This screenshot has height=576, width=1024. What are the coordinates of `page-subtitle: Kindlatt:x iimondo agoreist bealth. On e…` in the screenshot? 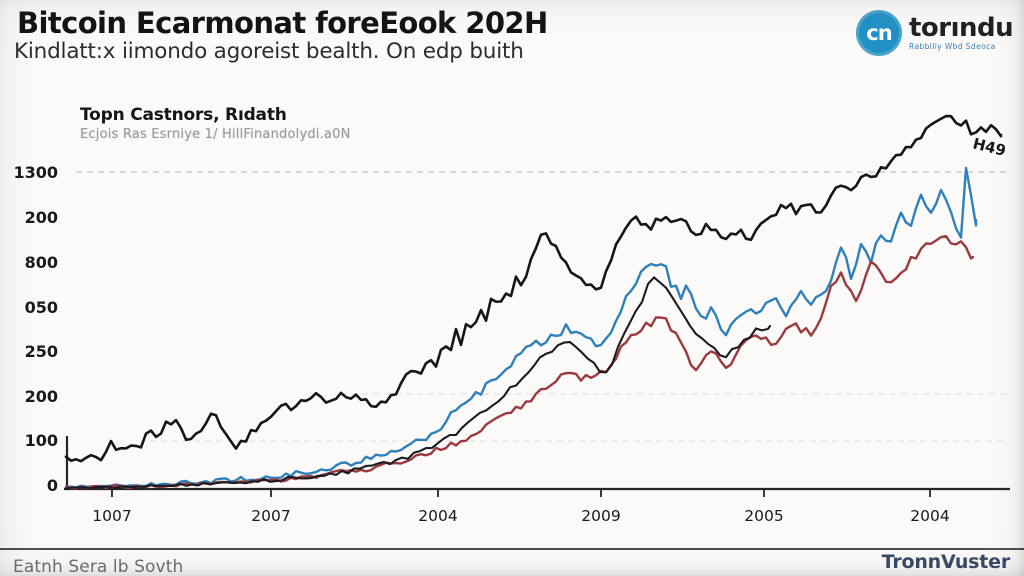 It's located at (269, 51).